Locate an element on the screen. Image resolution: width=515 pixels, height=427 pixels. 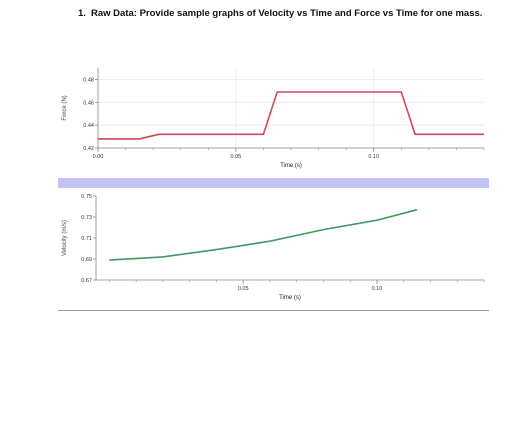
y-tick-label: 0.75 is located at coordinates (86, 197).